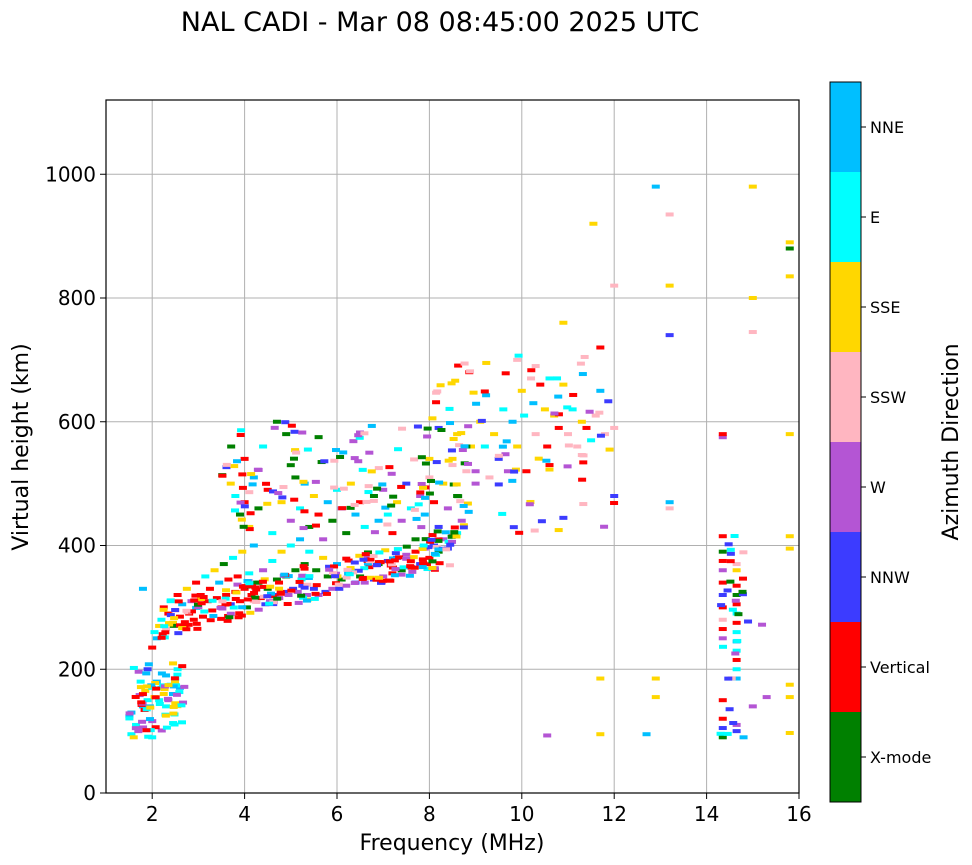 This screenshot has height=865, width=972. I want to click on colorbar-tick-label: NNE, so click(887, 127).